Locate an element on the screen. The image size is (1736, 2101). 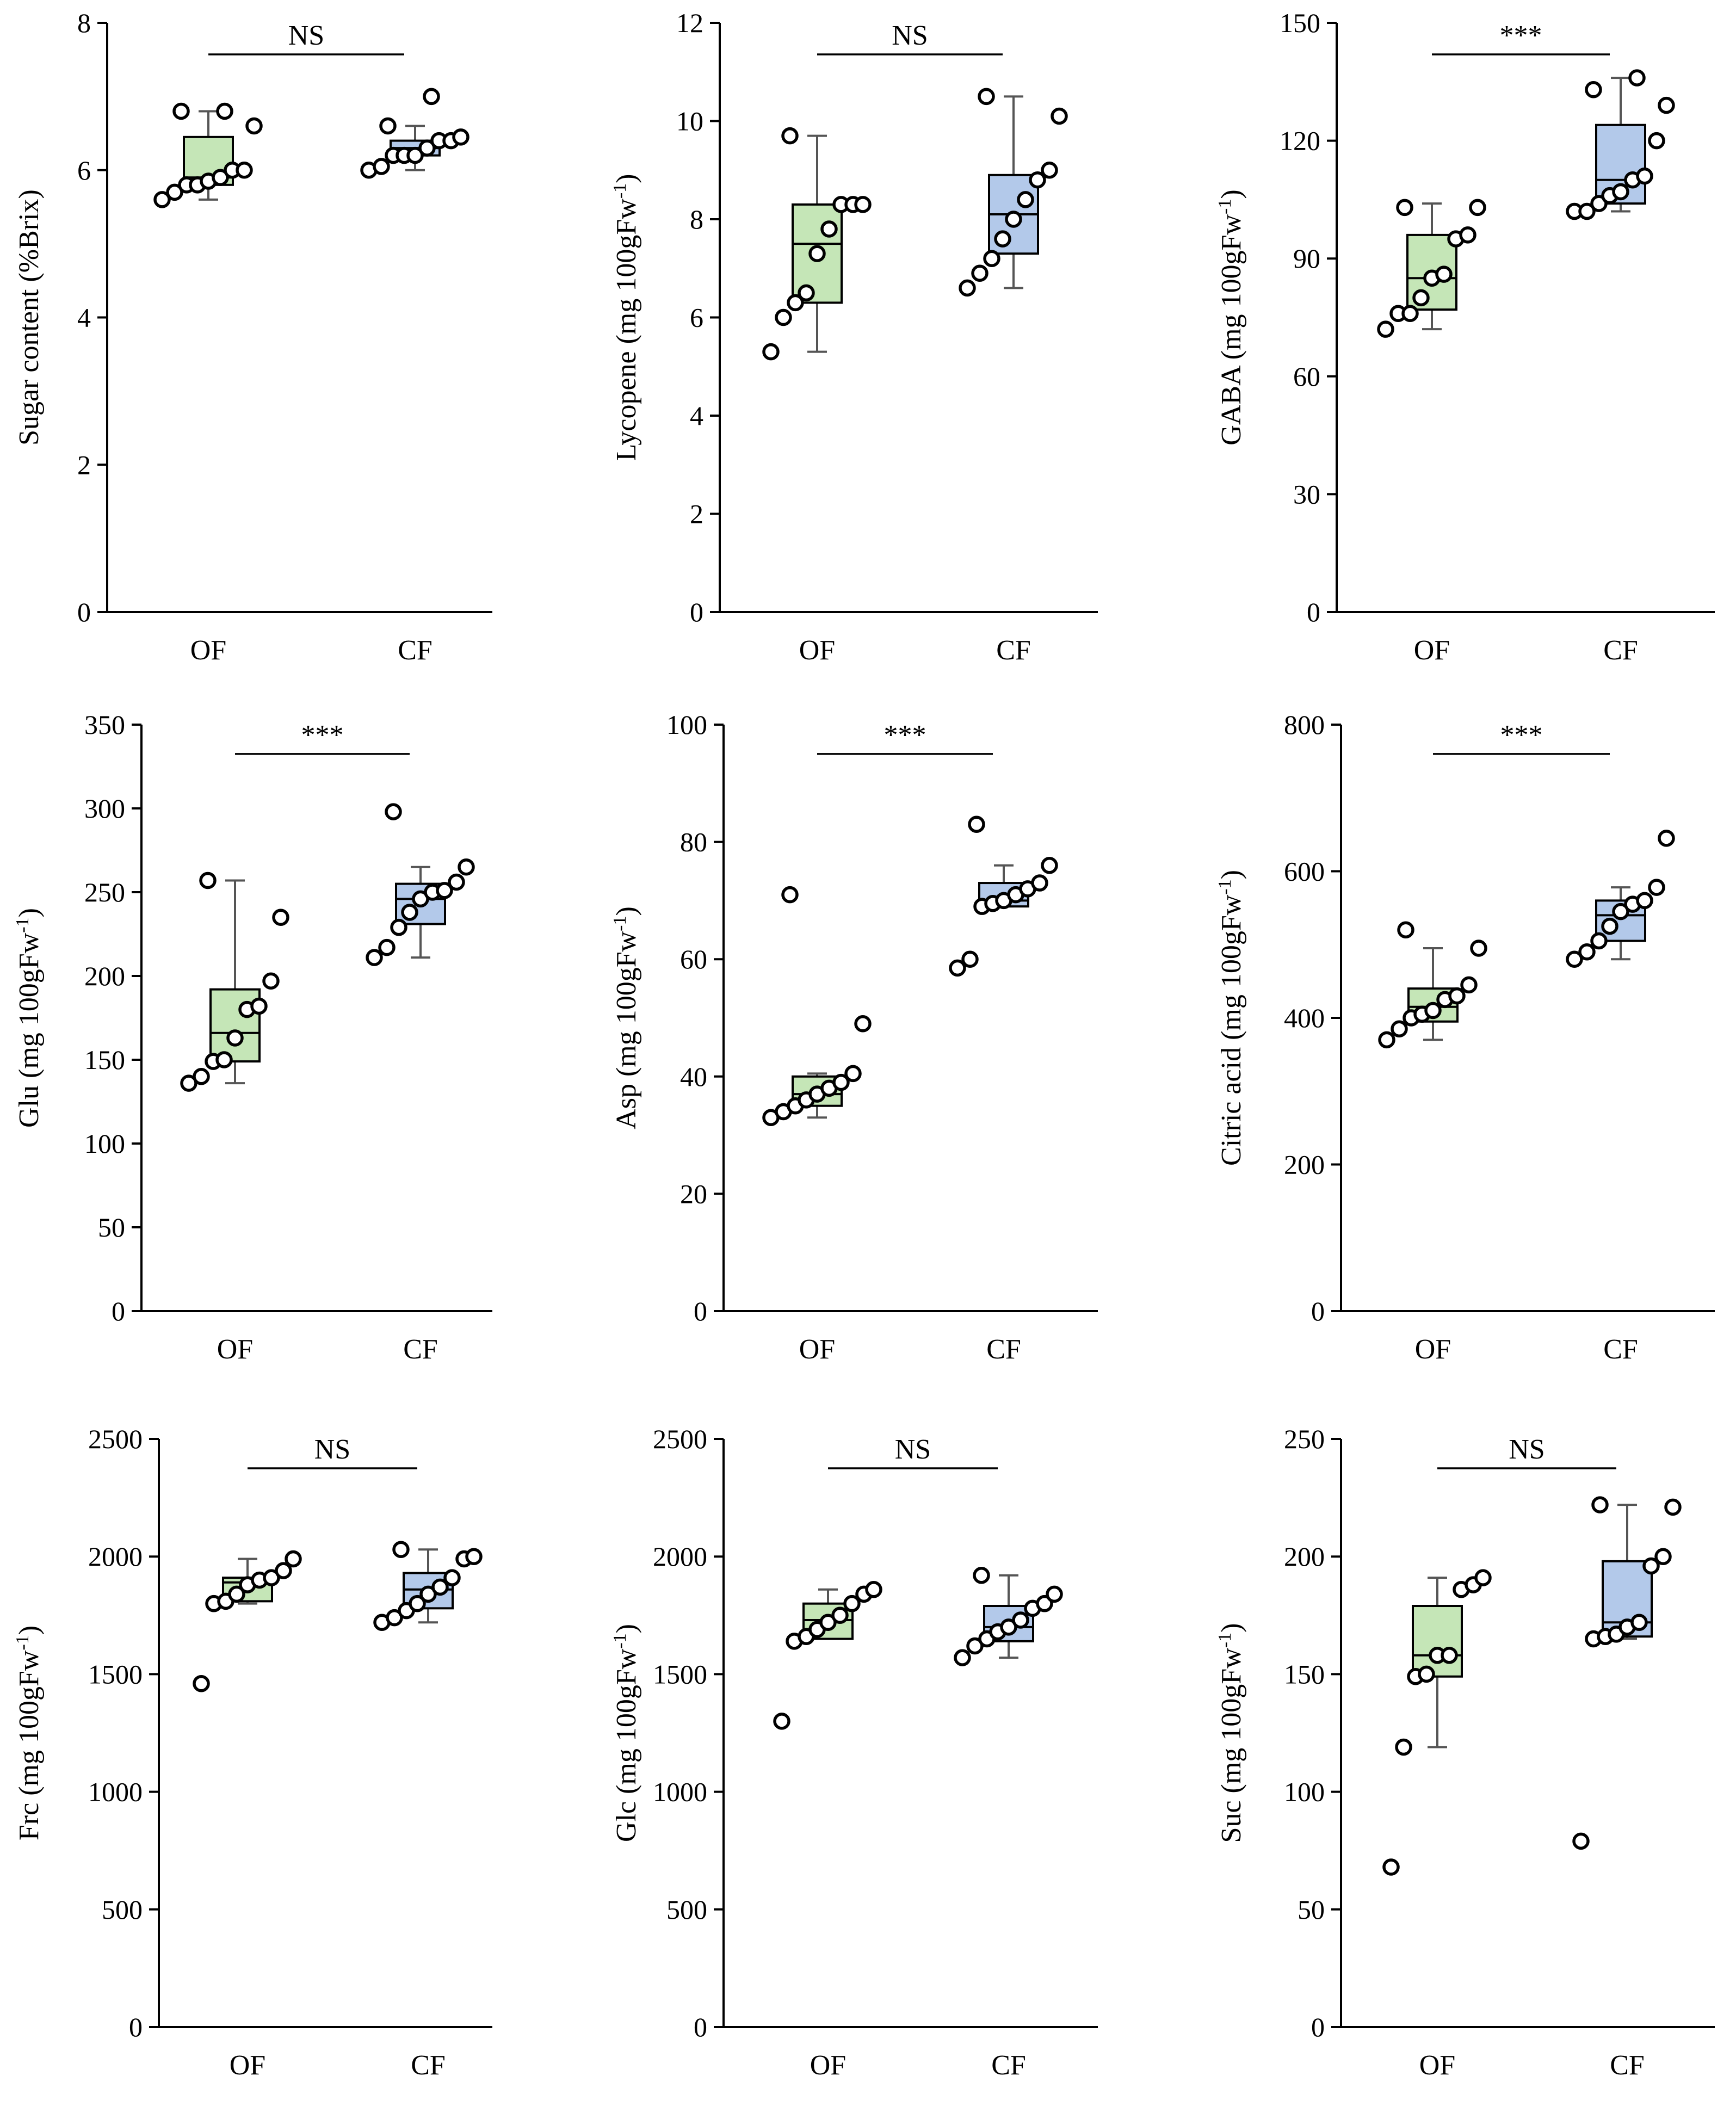
y-axis-label: Asp (mg 100gFw-1) is located at coordinates (626, 1017).